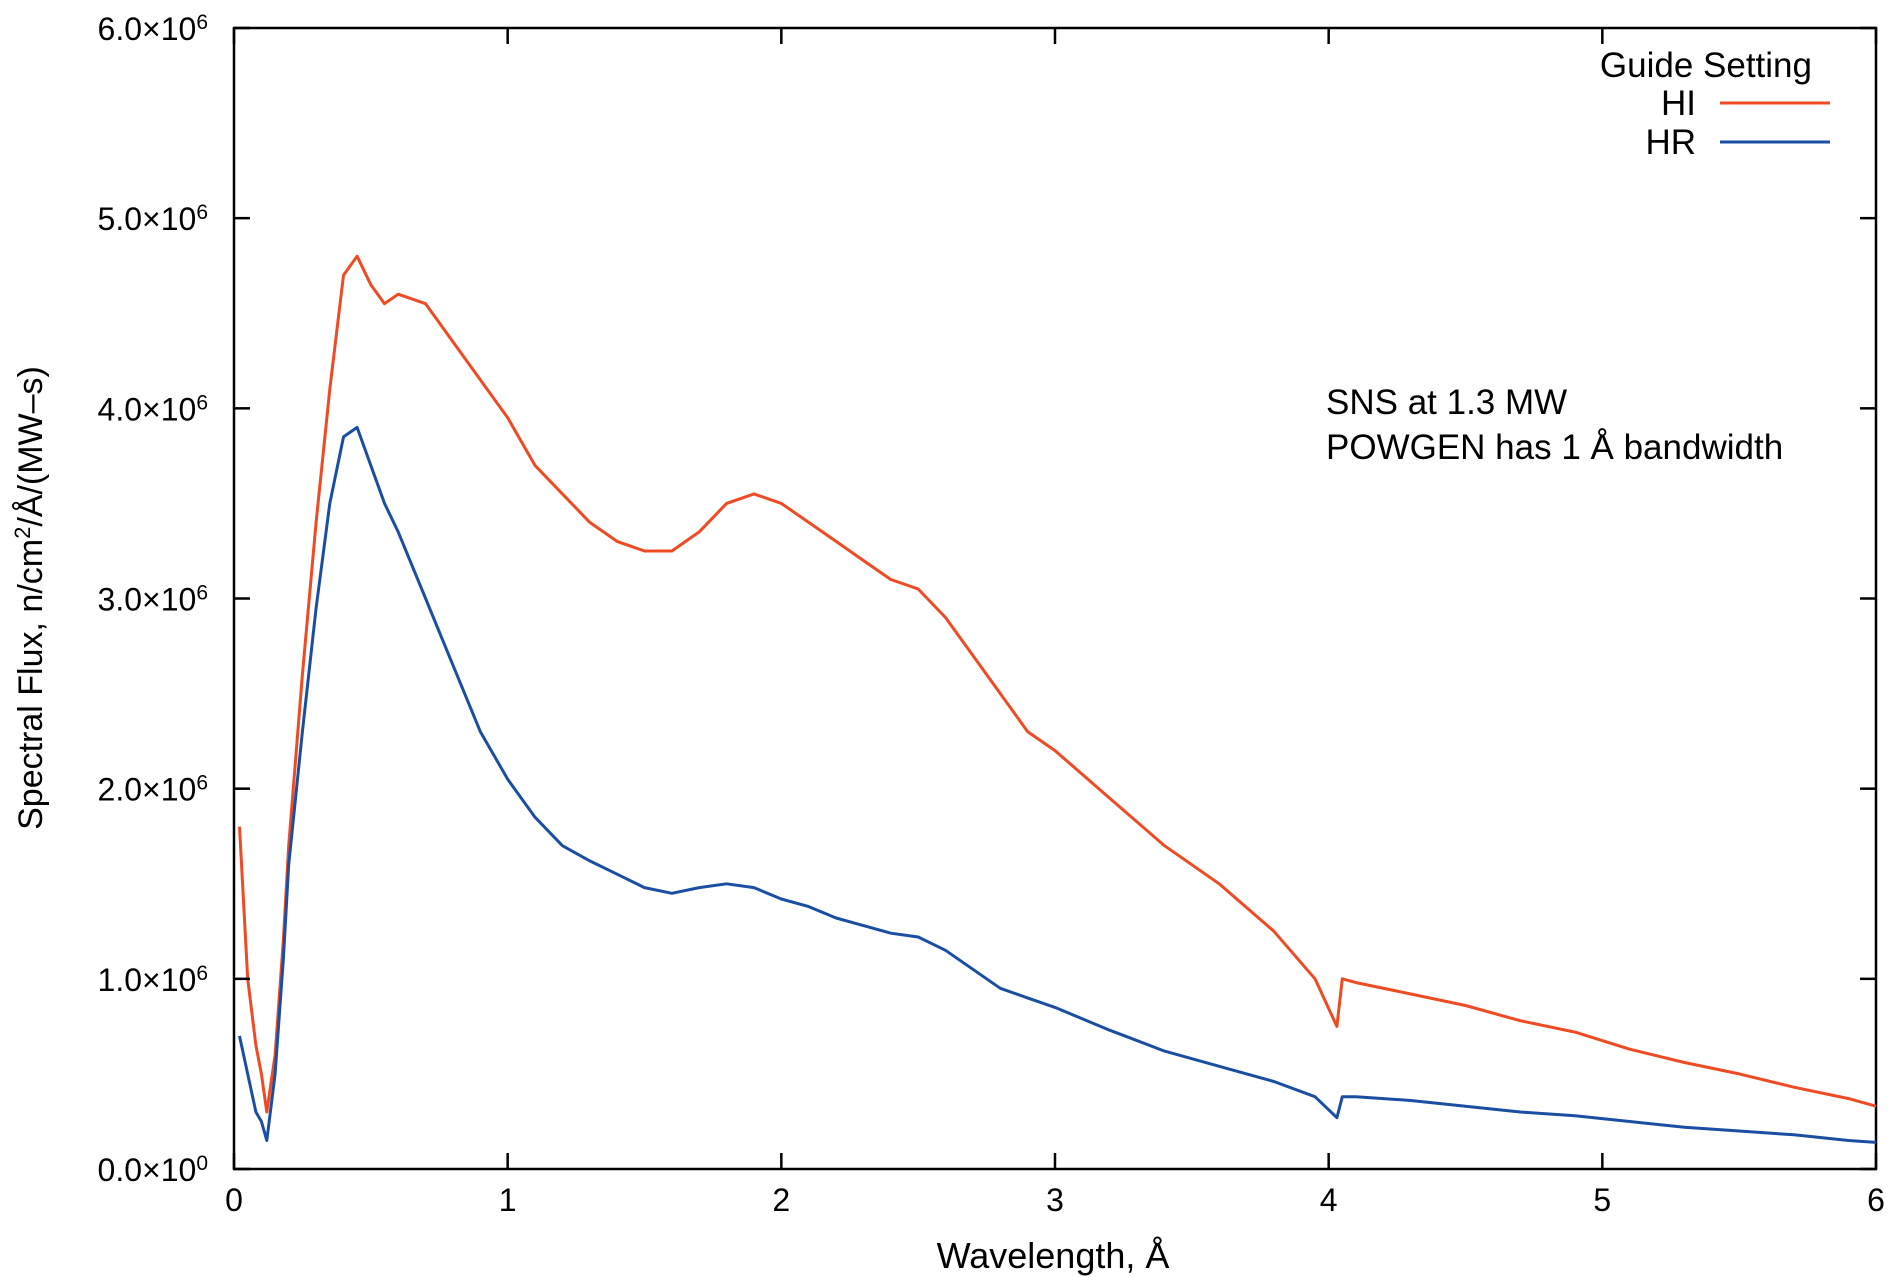  What do you see at coordinates (147, 1170) in the screenshot?
I see `y-tick-label-base: 0.0×10` at bounding box center [147, 1170].